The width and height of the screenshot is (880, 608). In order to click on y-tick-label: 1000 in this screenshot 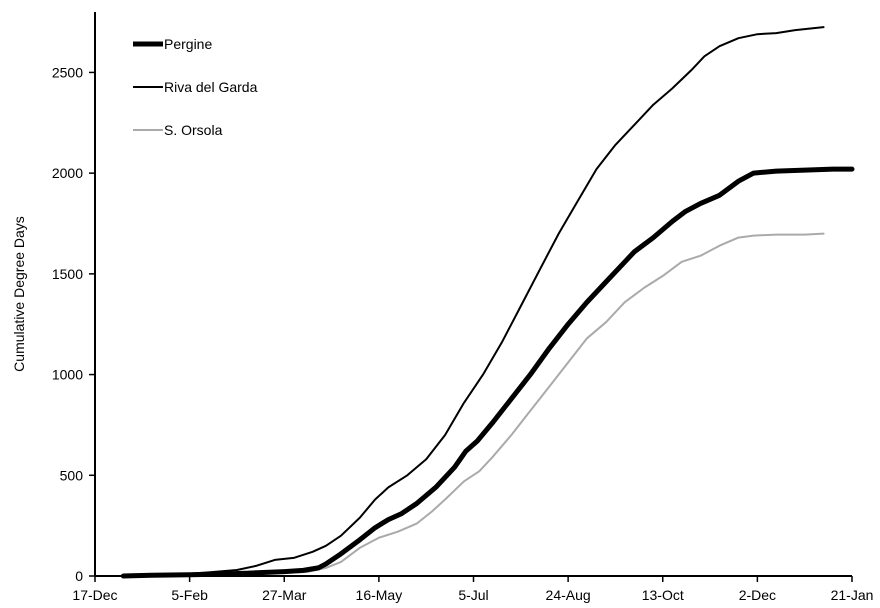, I will do `click(67, 375)`.